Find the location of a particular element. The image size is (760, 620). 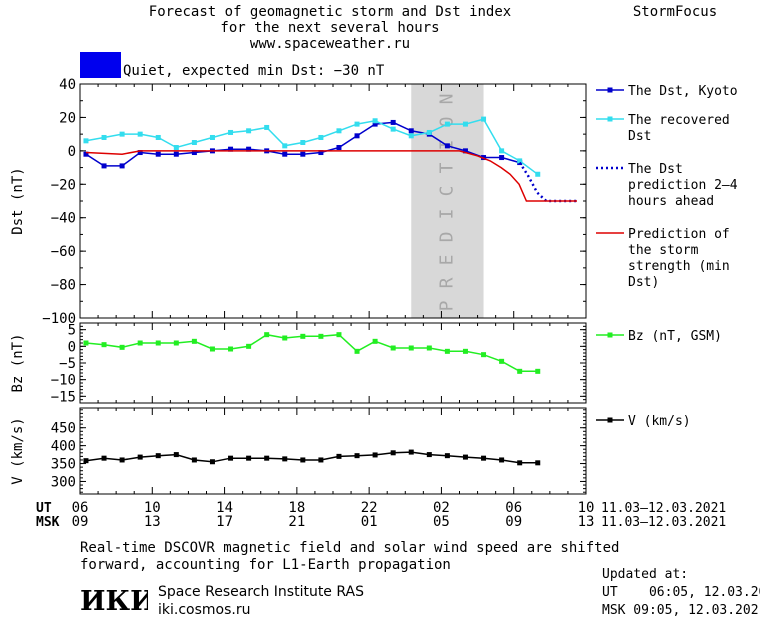

title-line-2: for the next several hours is located at coordinates (330, 28).